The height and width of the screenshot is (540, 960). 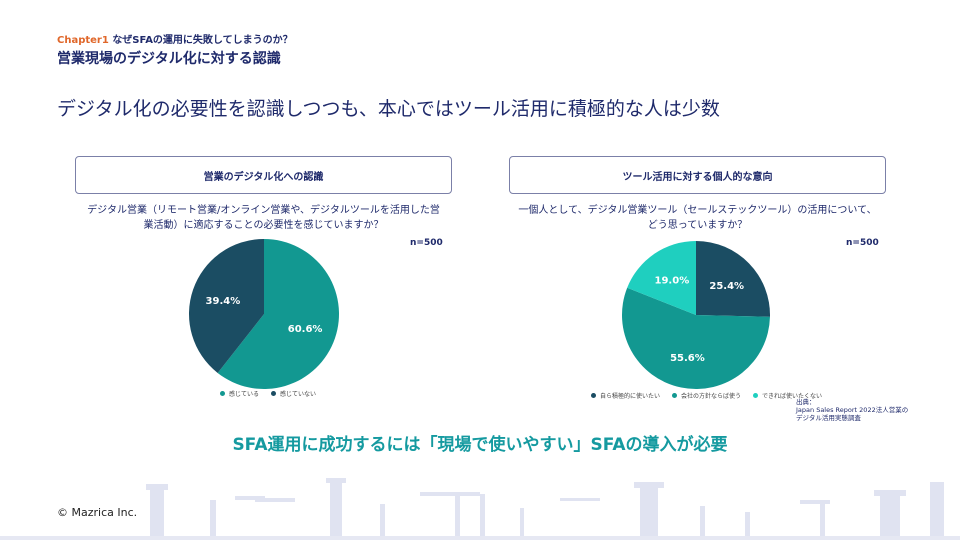 I want to click on legend-item: できれば使いたくない, so click(x=787, y=395).